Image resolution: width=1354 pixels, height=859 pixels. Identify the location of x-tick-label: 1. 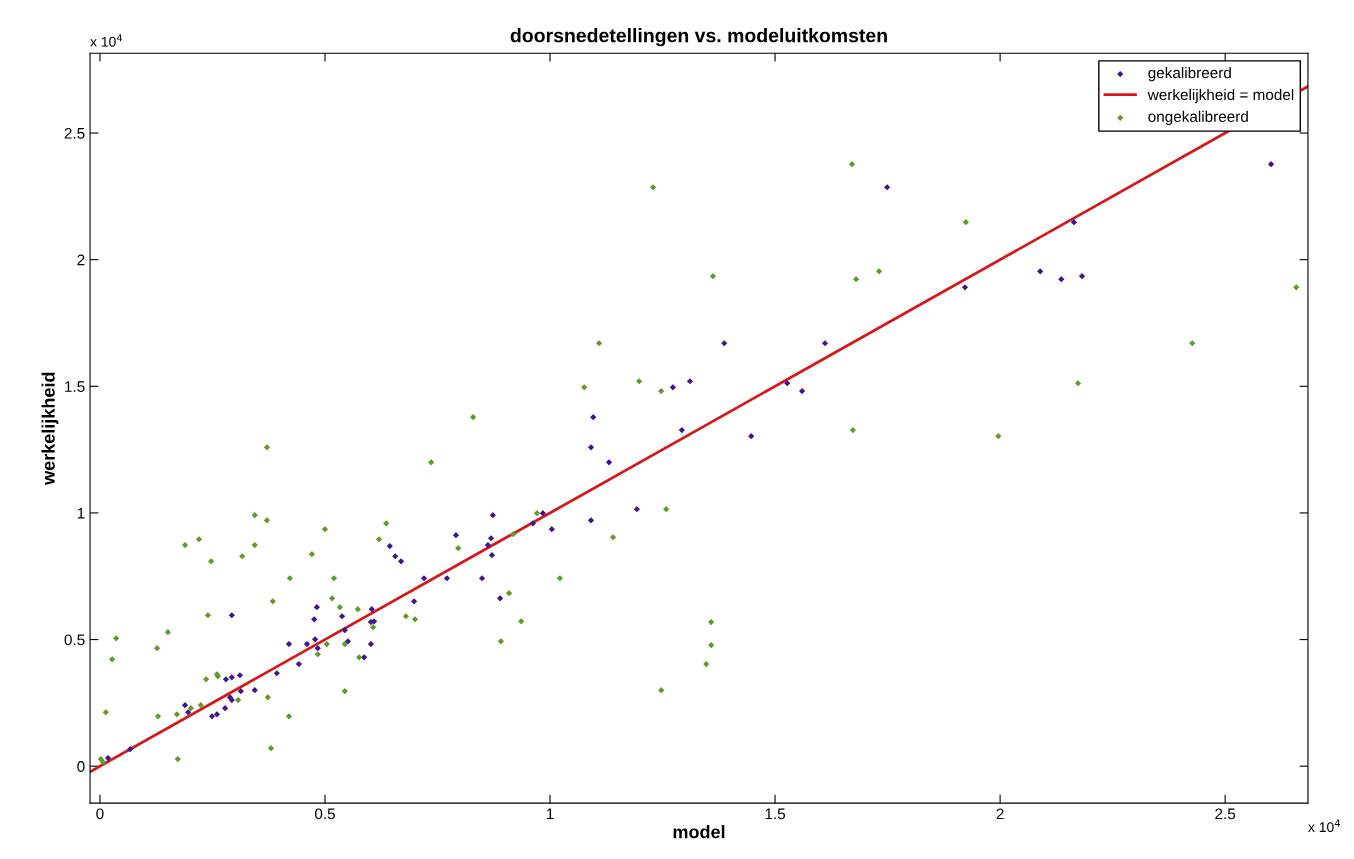
(550, 814).